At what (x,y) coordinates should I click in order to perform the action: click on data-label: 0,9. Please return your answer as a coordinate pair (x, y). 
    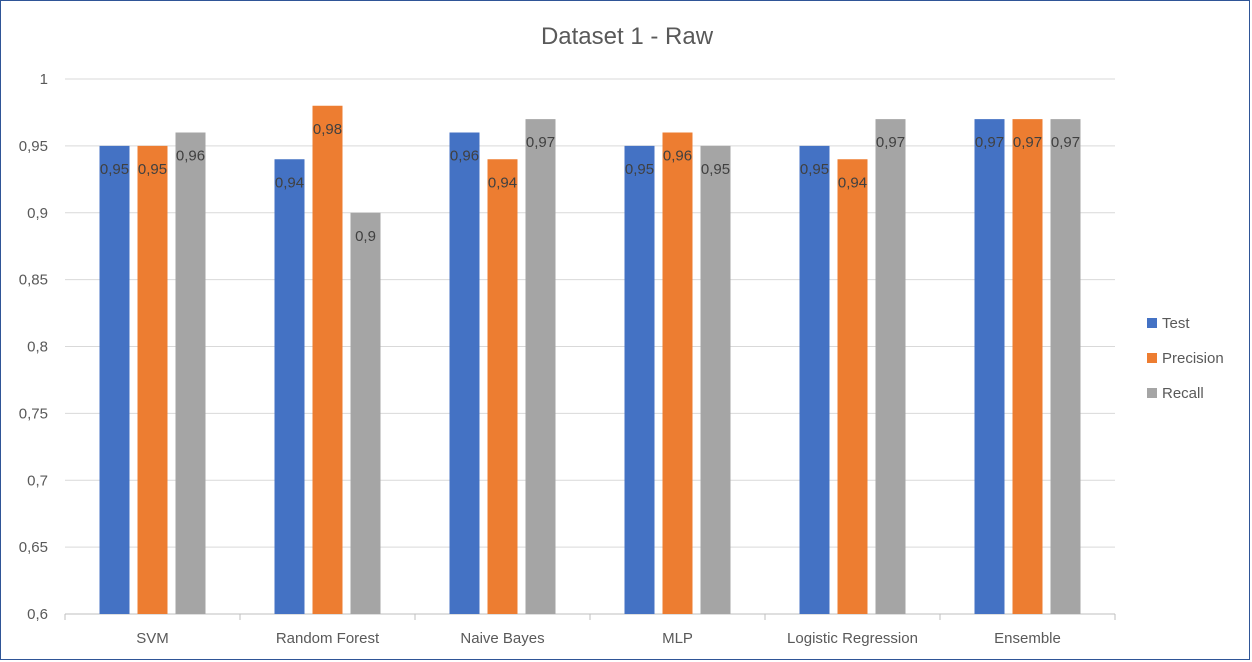
    Looking at the image, I should click on (365, 236).